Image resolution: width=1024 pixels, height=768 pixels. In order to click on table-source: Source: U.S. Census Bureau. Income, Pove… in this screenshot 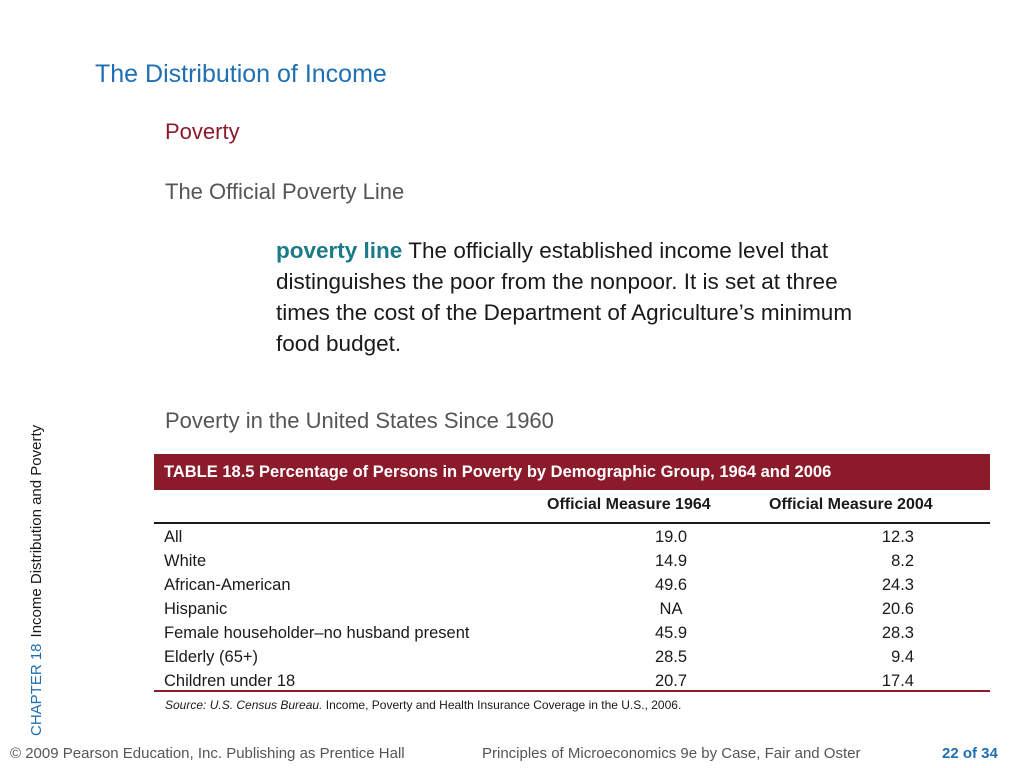, I will do `click(423, 705)`.